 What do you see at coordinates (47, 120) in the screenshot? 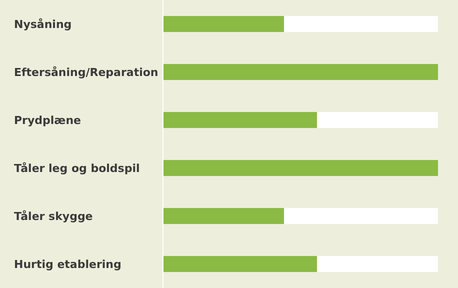
I see `y-tick-label: Prydplæne` at bounding box center [47, 120].